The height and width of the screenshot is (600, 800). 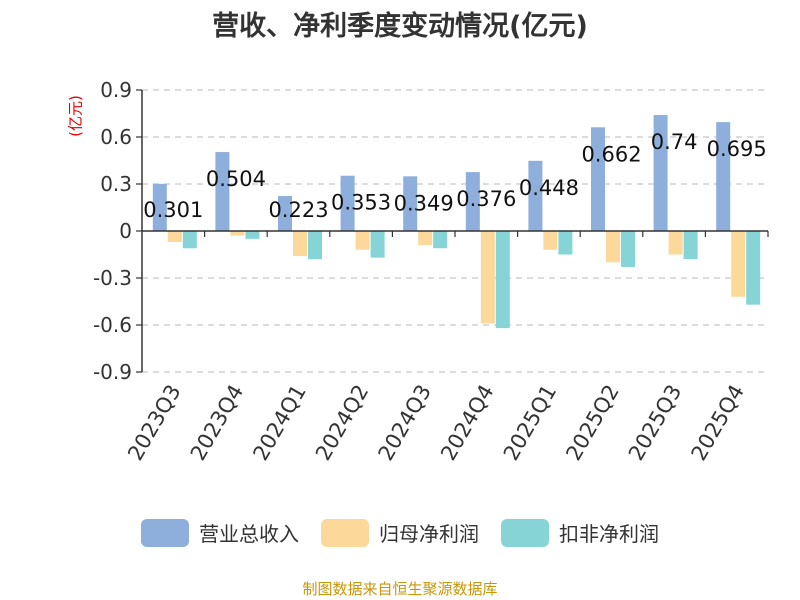 I want to click on x-tick-label: 2024Q1, so click(x=279, y=423).